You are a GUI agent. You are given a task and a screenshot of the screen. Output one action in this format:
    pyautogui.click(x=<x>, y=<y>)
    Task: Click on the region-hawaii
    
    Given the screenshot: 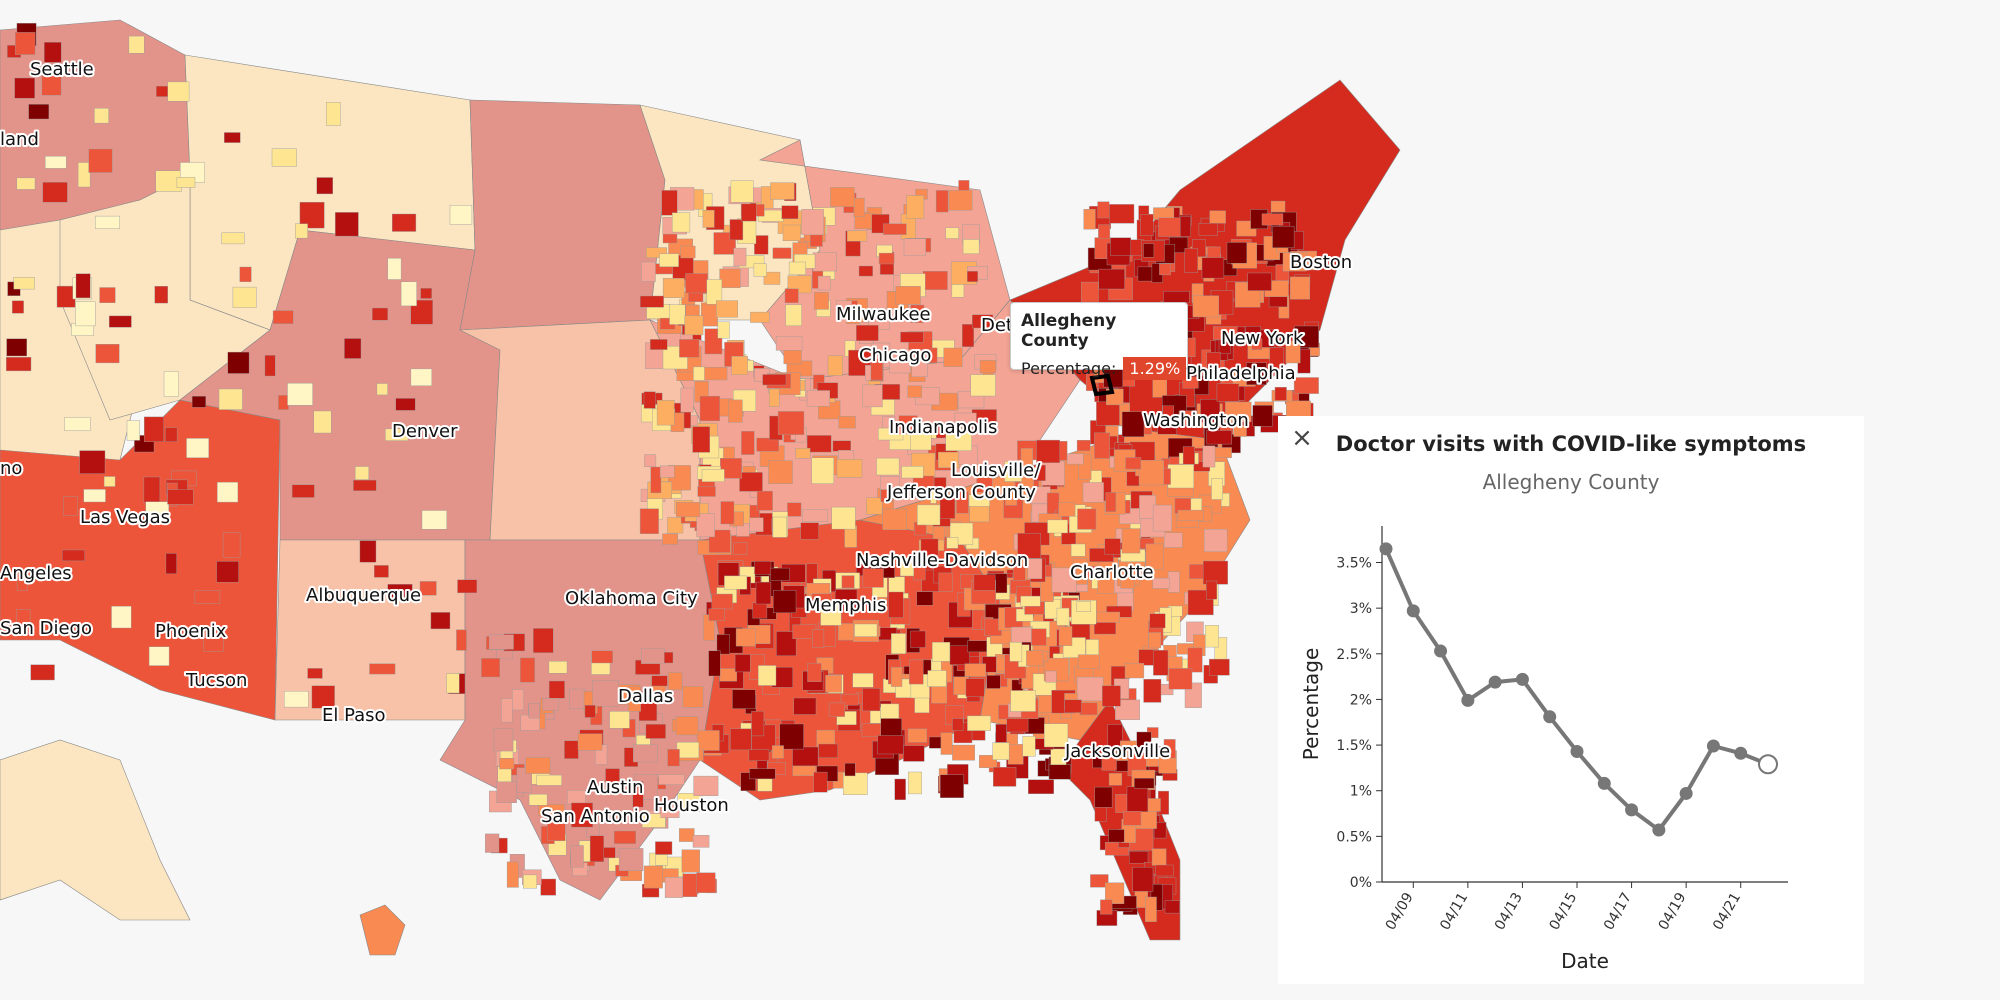 What is the action you would take?
    pyautogui.click(x=382, y=930)
    